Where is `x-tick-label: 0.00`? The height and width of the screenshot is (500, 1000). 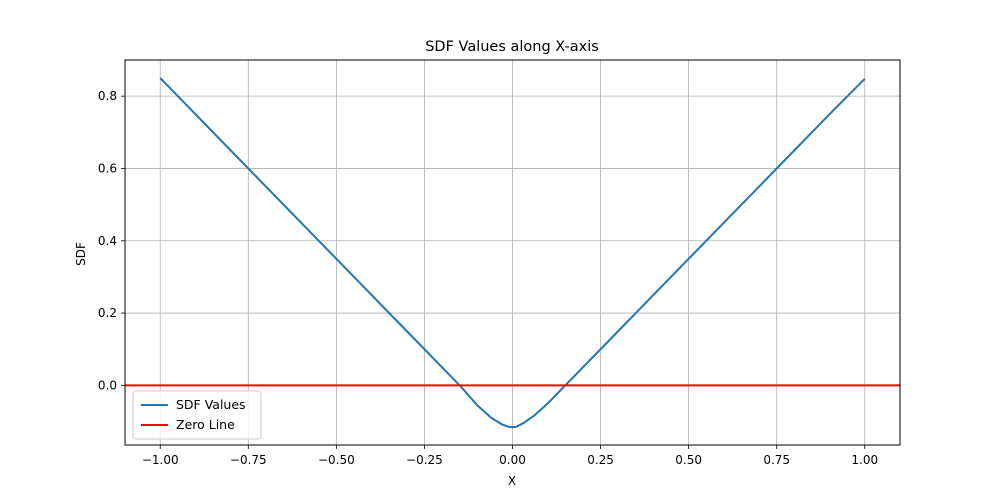 x-tick-label: 0.00 is located at coordinates (512, 460).